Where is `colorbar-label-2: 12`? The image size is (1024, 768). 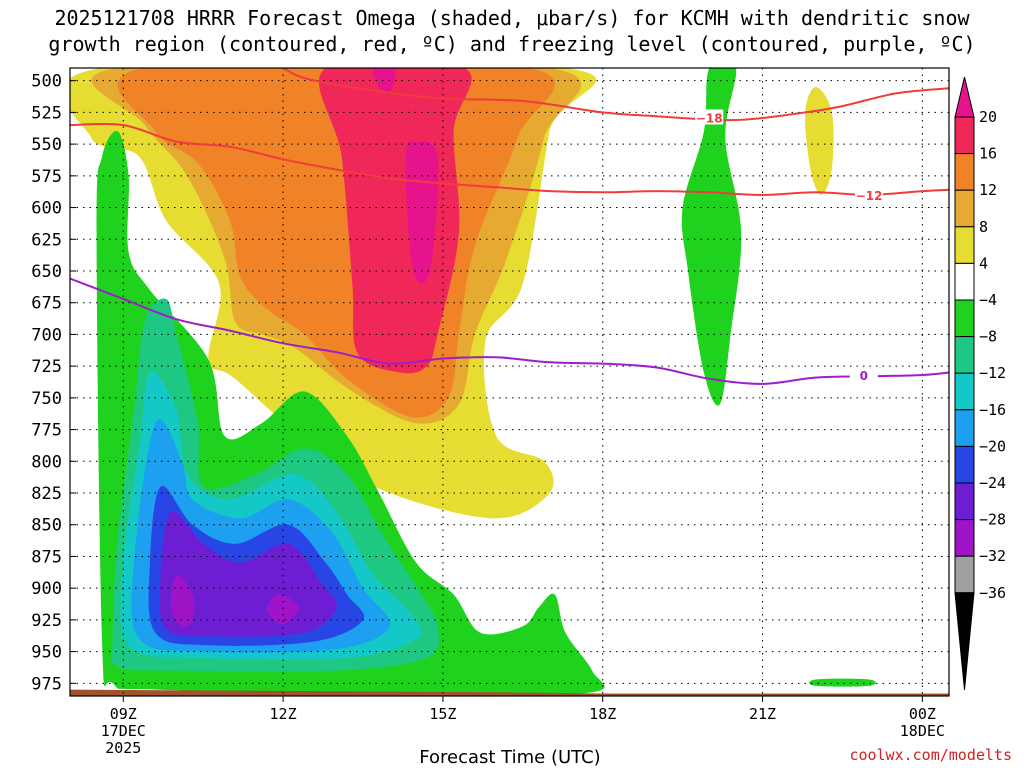 colorbar-label-2: 12 is located at coordinates (988, 190).